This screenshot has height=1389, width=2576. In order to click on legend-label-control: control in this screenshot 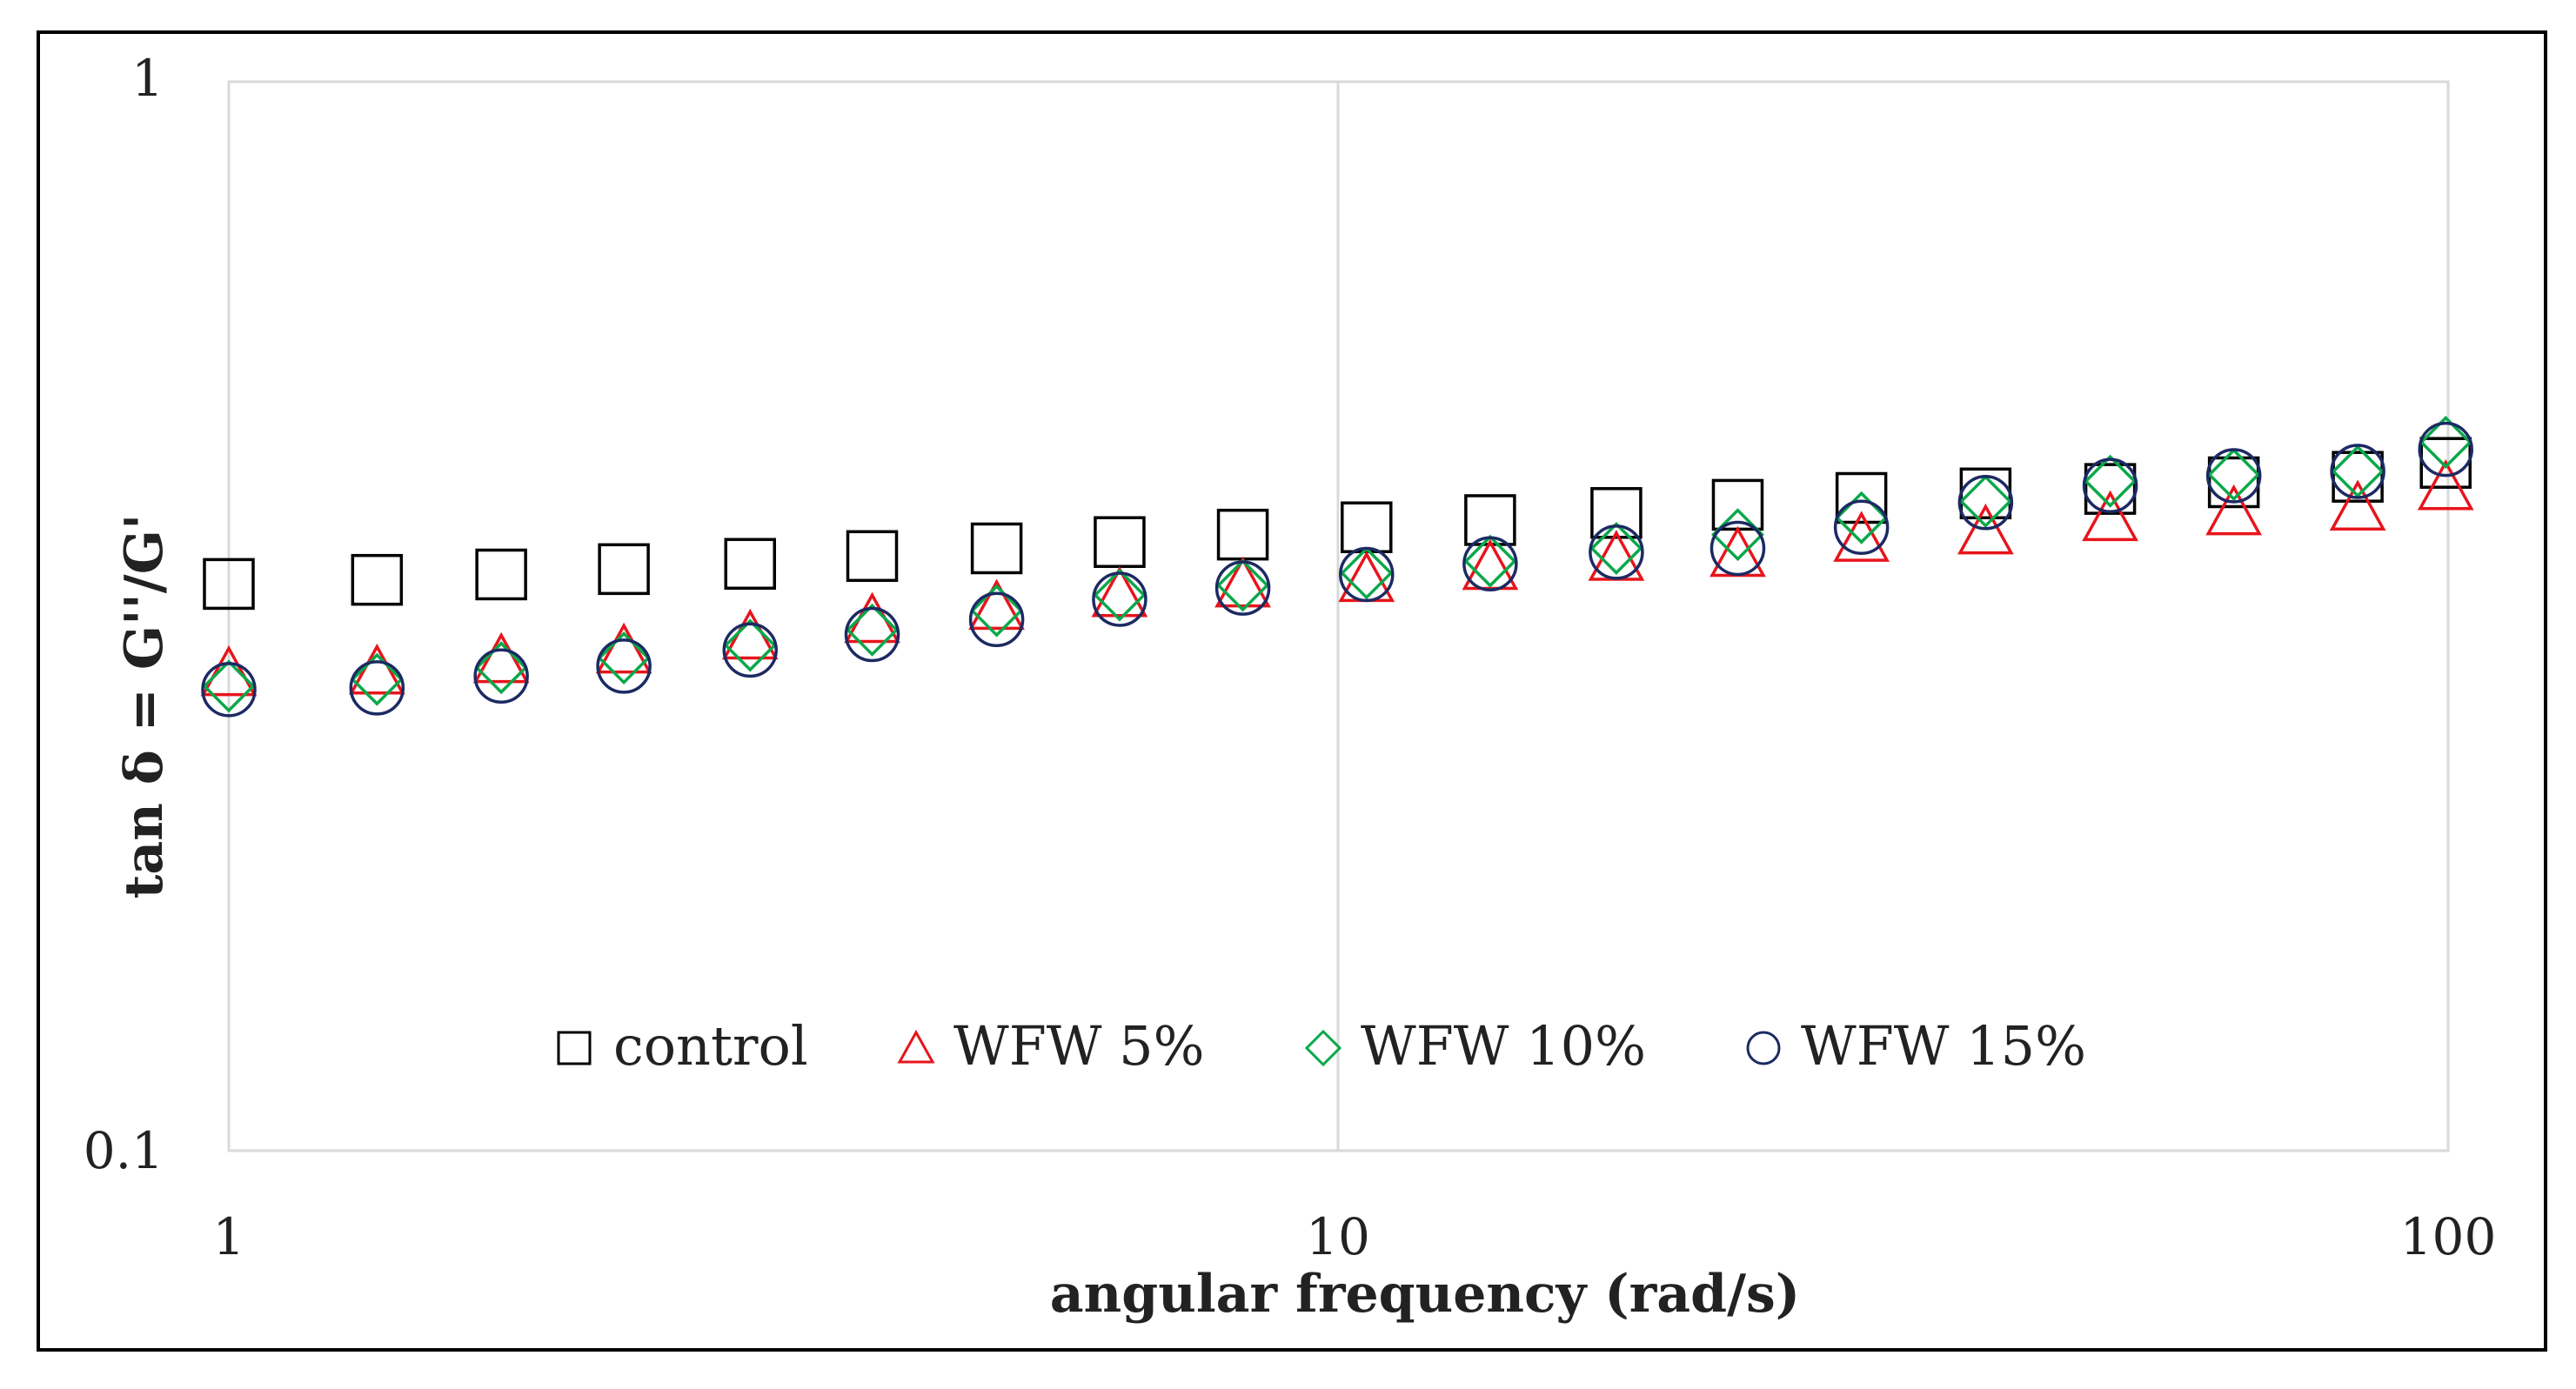, I will do `click(710, 1046)`.